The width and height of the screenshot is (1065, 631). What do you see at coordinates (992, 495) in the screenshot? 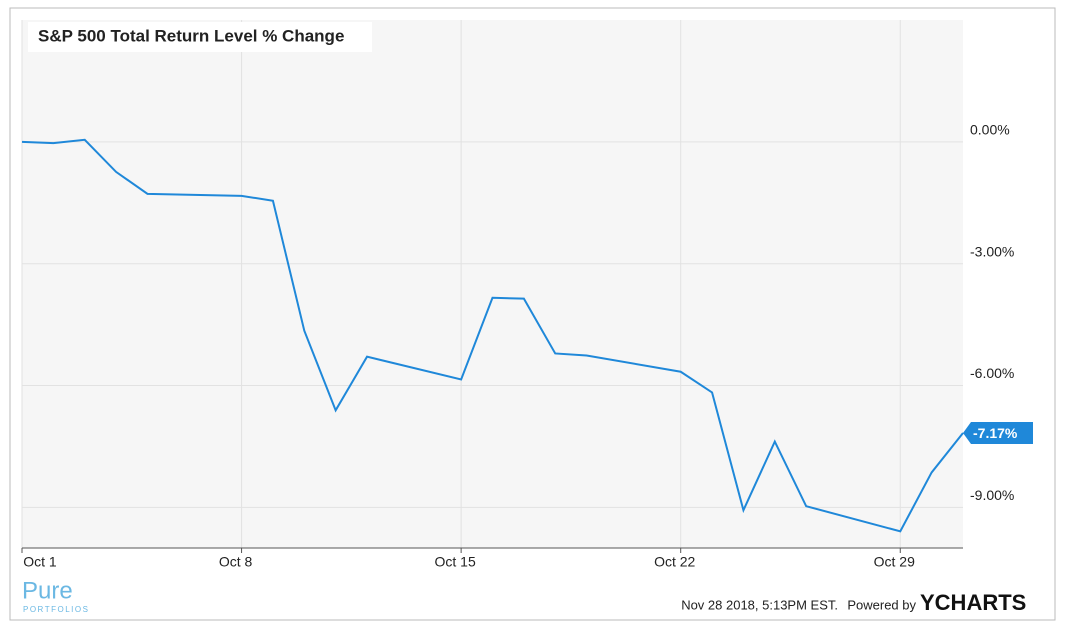
I see `y-tick-label: -9.00%` at bounding box center [992, 495].